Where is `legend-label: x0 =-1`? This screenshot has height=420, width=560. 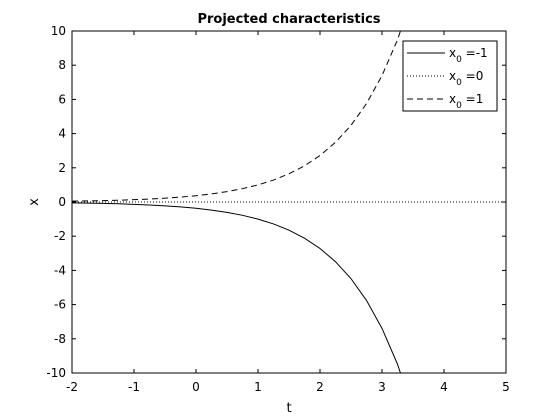
legend-label: x0 =-1 is located at coordinates (468, 55).